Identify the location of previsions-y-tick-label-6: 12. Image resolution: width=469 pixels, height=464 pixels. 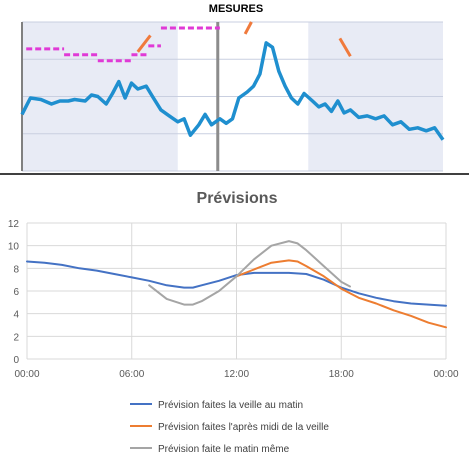
(14, 224).